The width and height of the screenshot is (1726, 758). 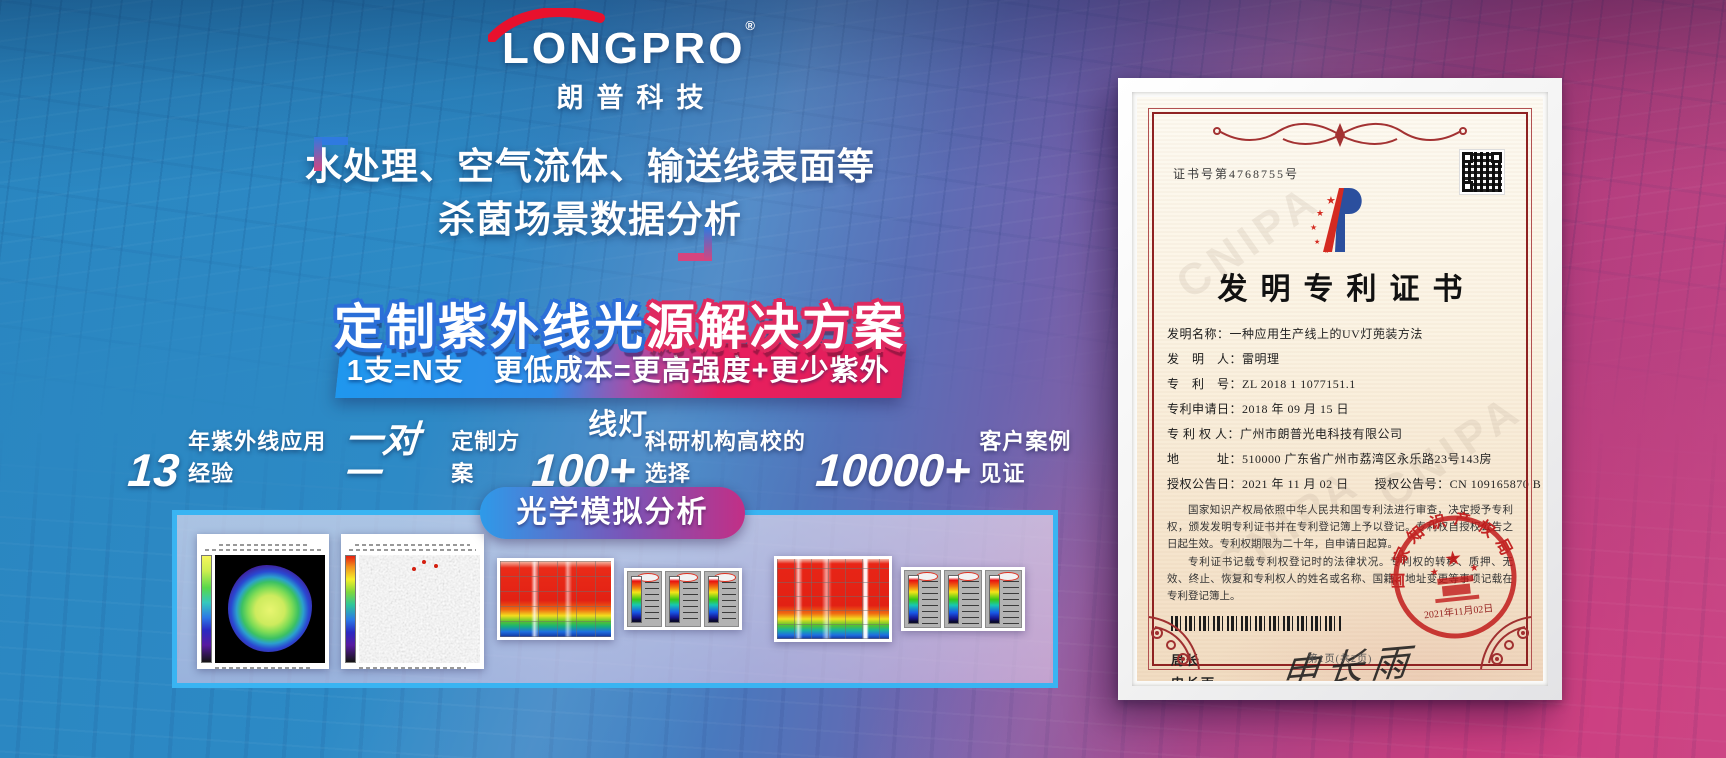 I want to click on colorbar-legend-panel-1-image, so click(x=683, y=599).